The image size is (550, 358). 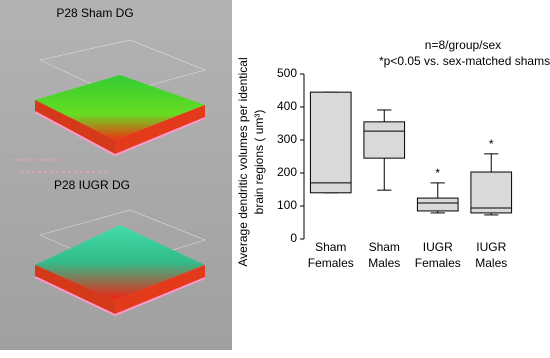 What do you see at coordinates (287, 172) in the screenshot?
I see `y-tick-label: 200` at bounding box center [287, 172].